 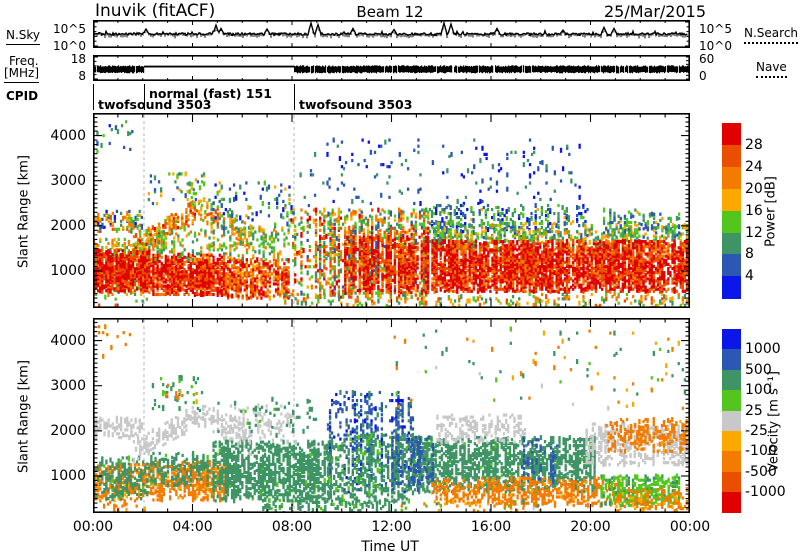 What do you see at coordinates (391, 68) in the screenshot?
I see `freq-plot` at bounding box center [391, 68].